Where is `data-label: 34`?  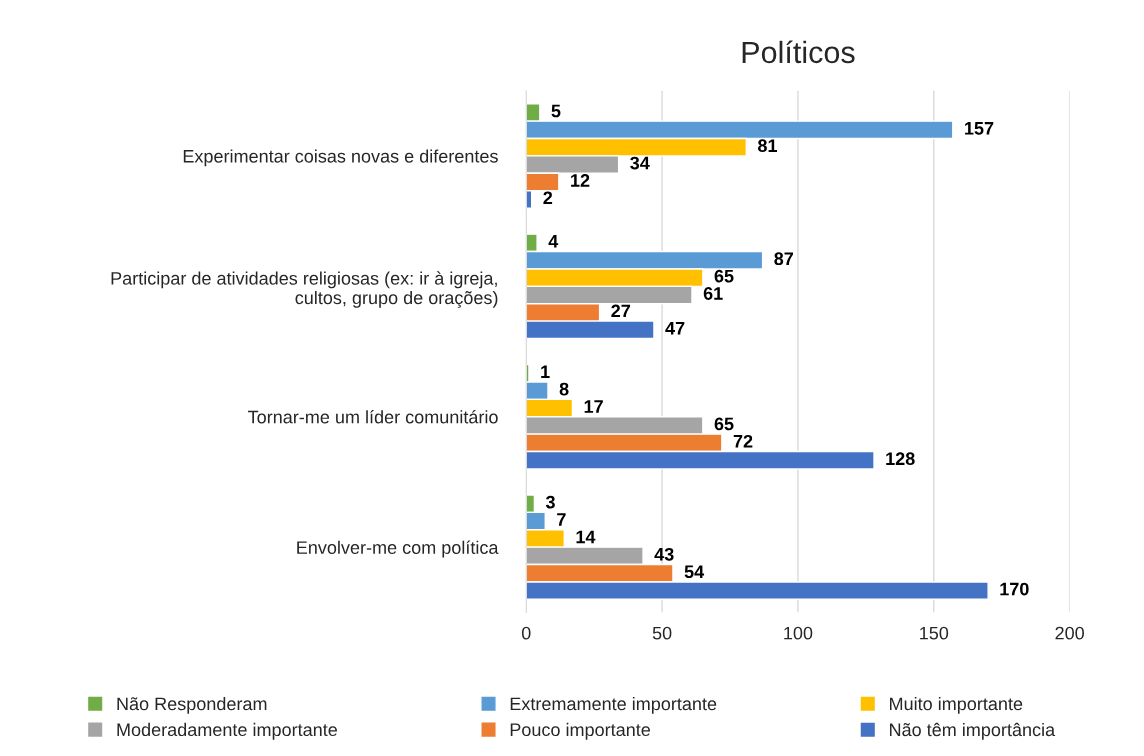 data-label: 34 is located at coordinates (640, 163).